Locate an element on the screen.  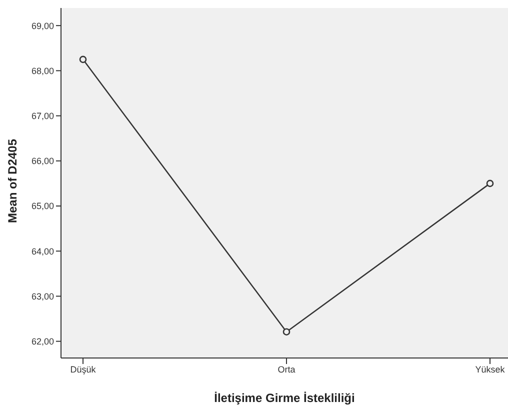
x-tick-label: Orta is located at coordinates (287, 369).